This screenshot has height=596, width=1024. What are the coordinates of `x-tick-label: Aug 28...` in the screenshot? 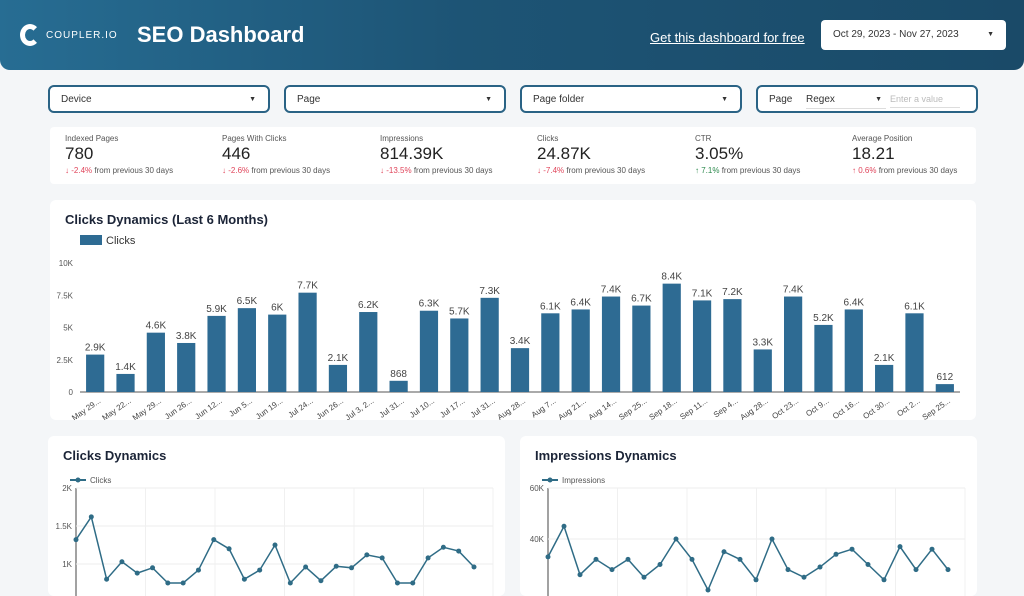 It's located at (511, 408).